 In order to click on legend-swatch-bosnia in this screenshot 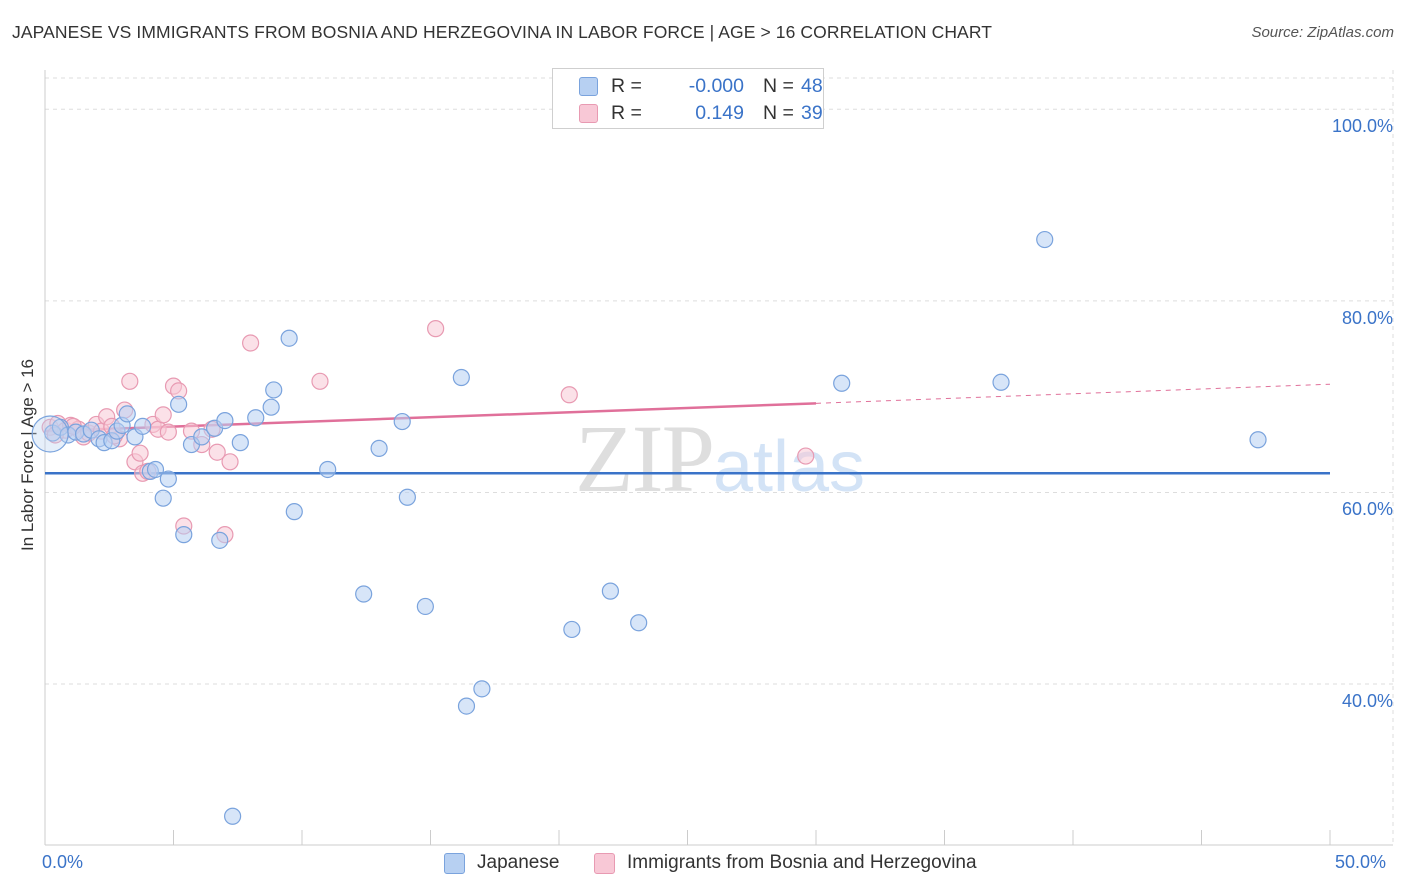, I will do `click(588, 113)`.